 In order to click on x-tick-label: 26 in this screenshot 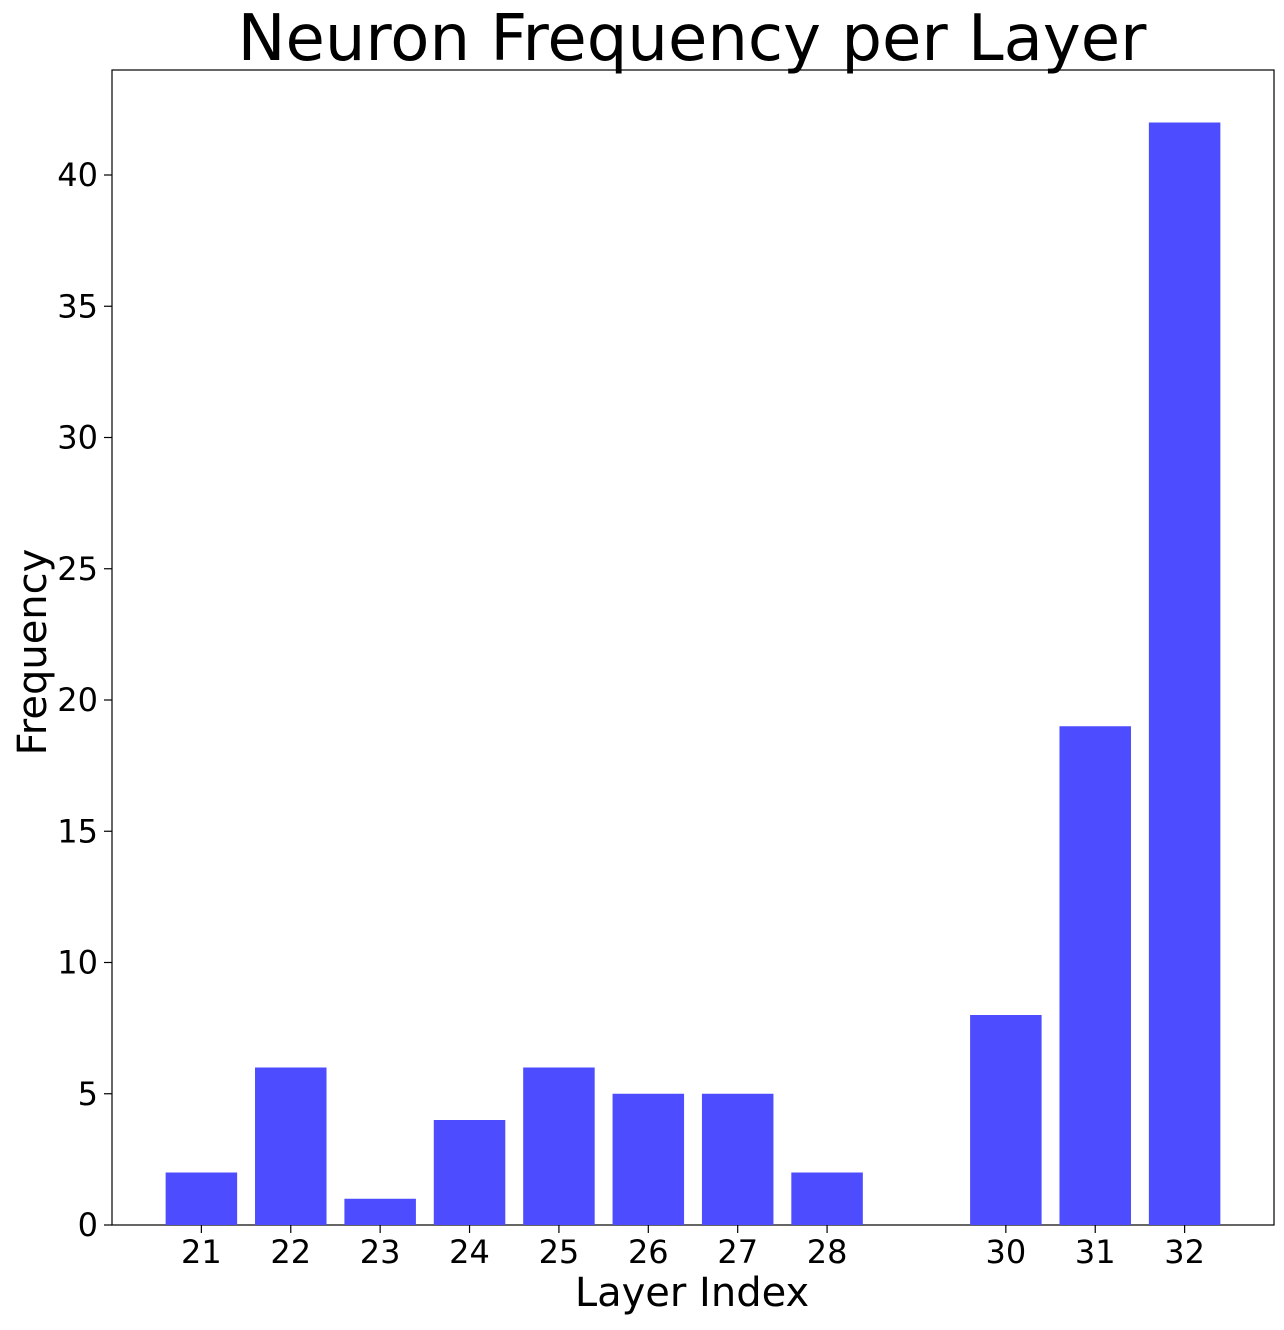, I will do `click(648, 1252)`.